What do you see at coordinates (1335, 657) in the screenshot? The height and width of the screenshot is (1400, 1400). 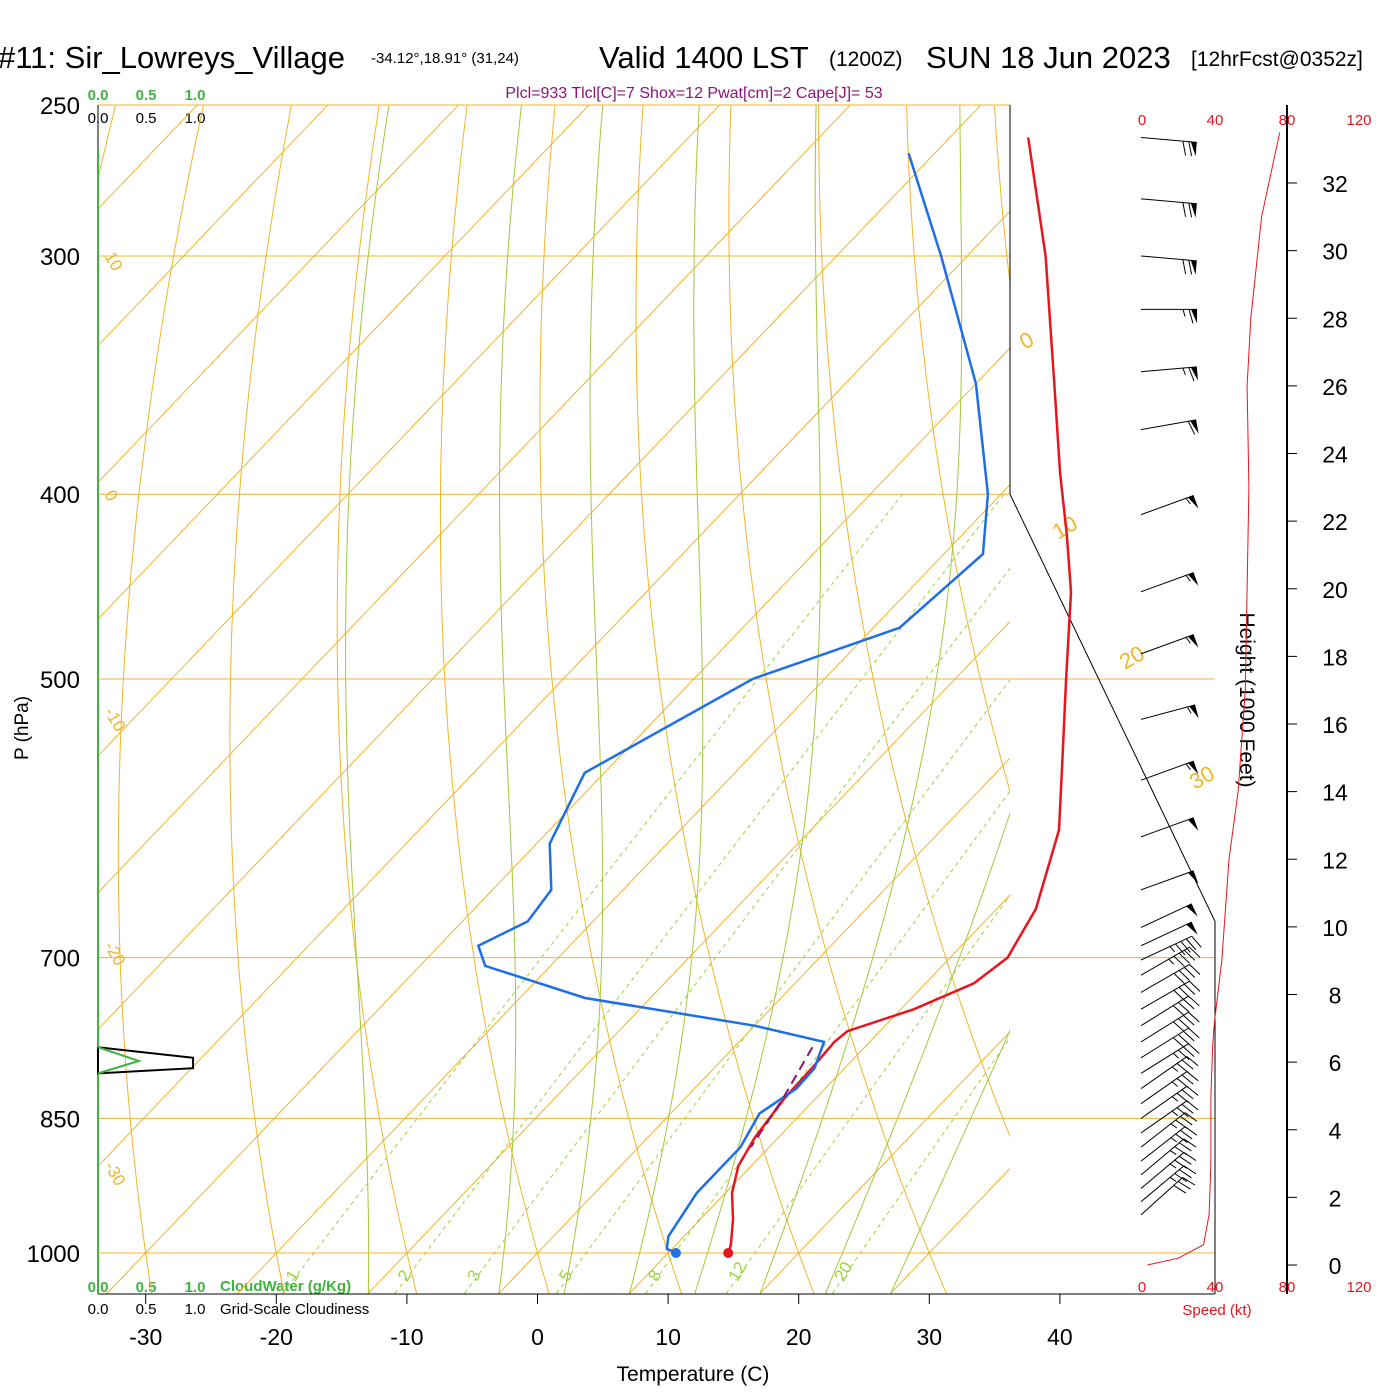 I see `height-tick-label: 18` at bounding box center [1335, 657].